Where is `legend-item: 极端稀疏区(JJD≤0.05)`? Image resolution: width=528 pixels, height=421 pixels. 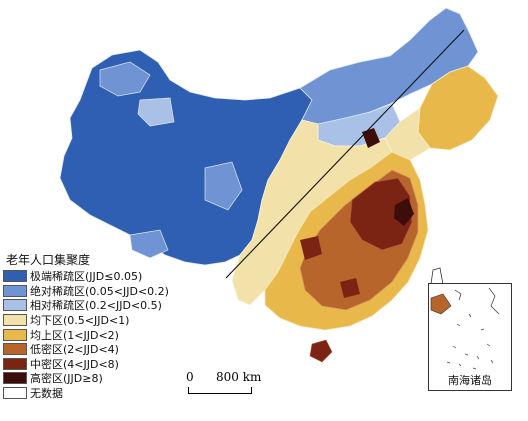 legend-item: 极端稀疏区(JJD≤0.05) is located at coordinates (118, 276).